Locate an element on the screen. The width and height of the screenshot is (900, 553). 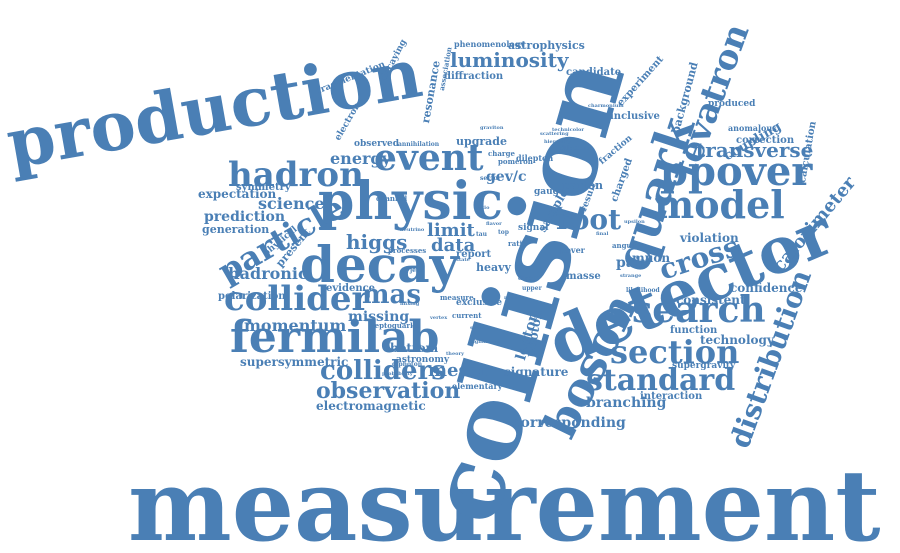
word-channel: channel is located at coordinates (392, 198).